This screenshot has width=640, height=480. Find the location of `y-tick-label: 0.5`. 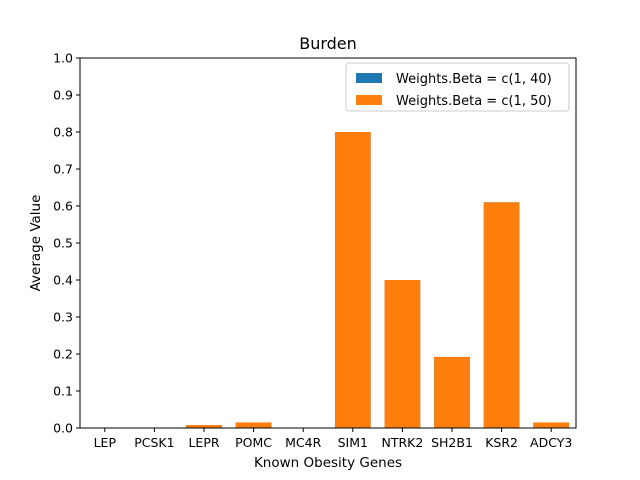

y-tick-label: 0.5 is located at coordinates (63, 243).